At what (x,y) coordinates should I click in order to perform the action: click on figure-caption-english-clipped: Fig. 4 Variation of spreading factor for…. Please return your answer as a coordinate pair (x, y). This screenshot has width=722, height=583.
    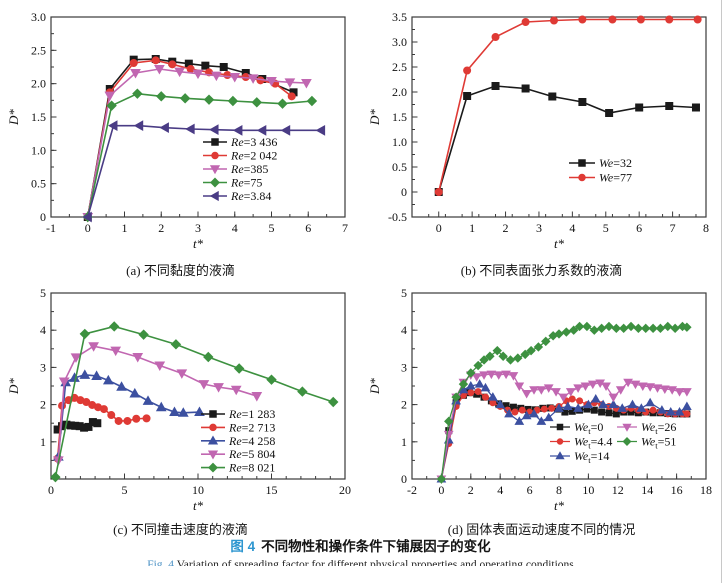
    Looking at the image, I should click on (360, 562).